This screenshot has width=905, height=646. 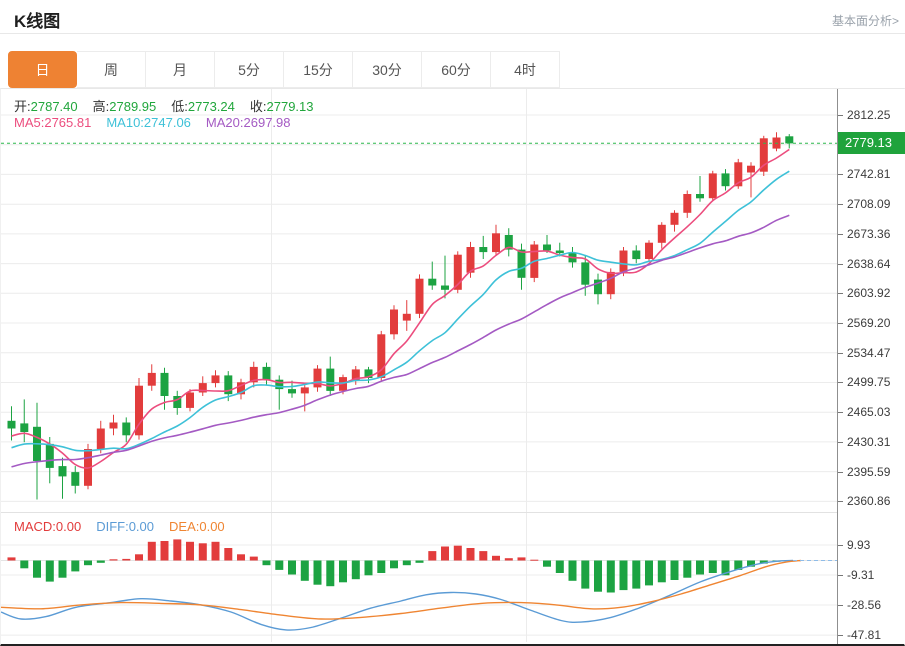 I want to click on tab-15min: 15分, so click(x=318, y=69).